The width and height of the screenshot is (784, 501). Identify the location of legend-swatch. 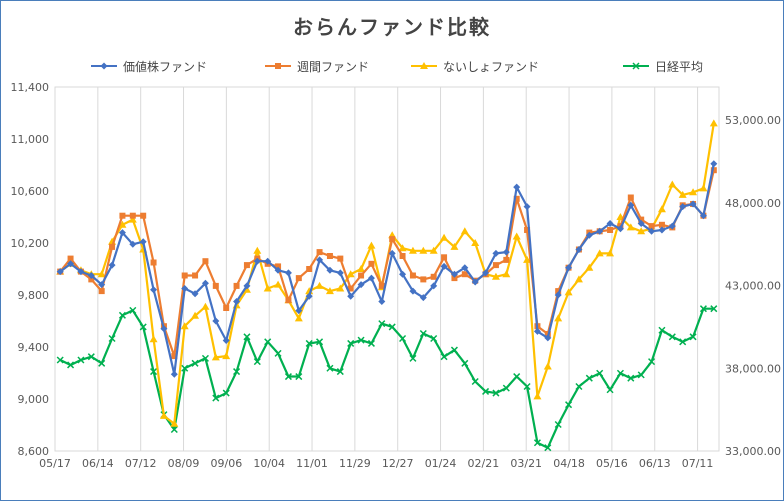
(424, 65).